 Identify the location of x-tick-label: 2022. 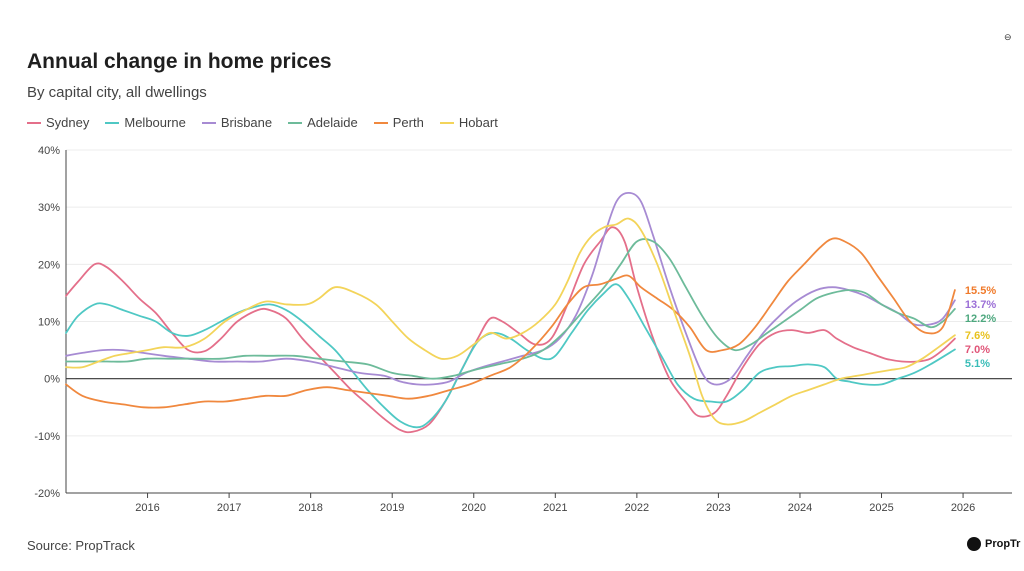
(637, 508).